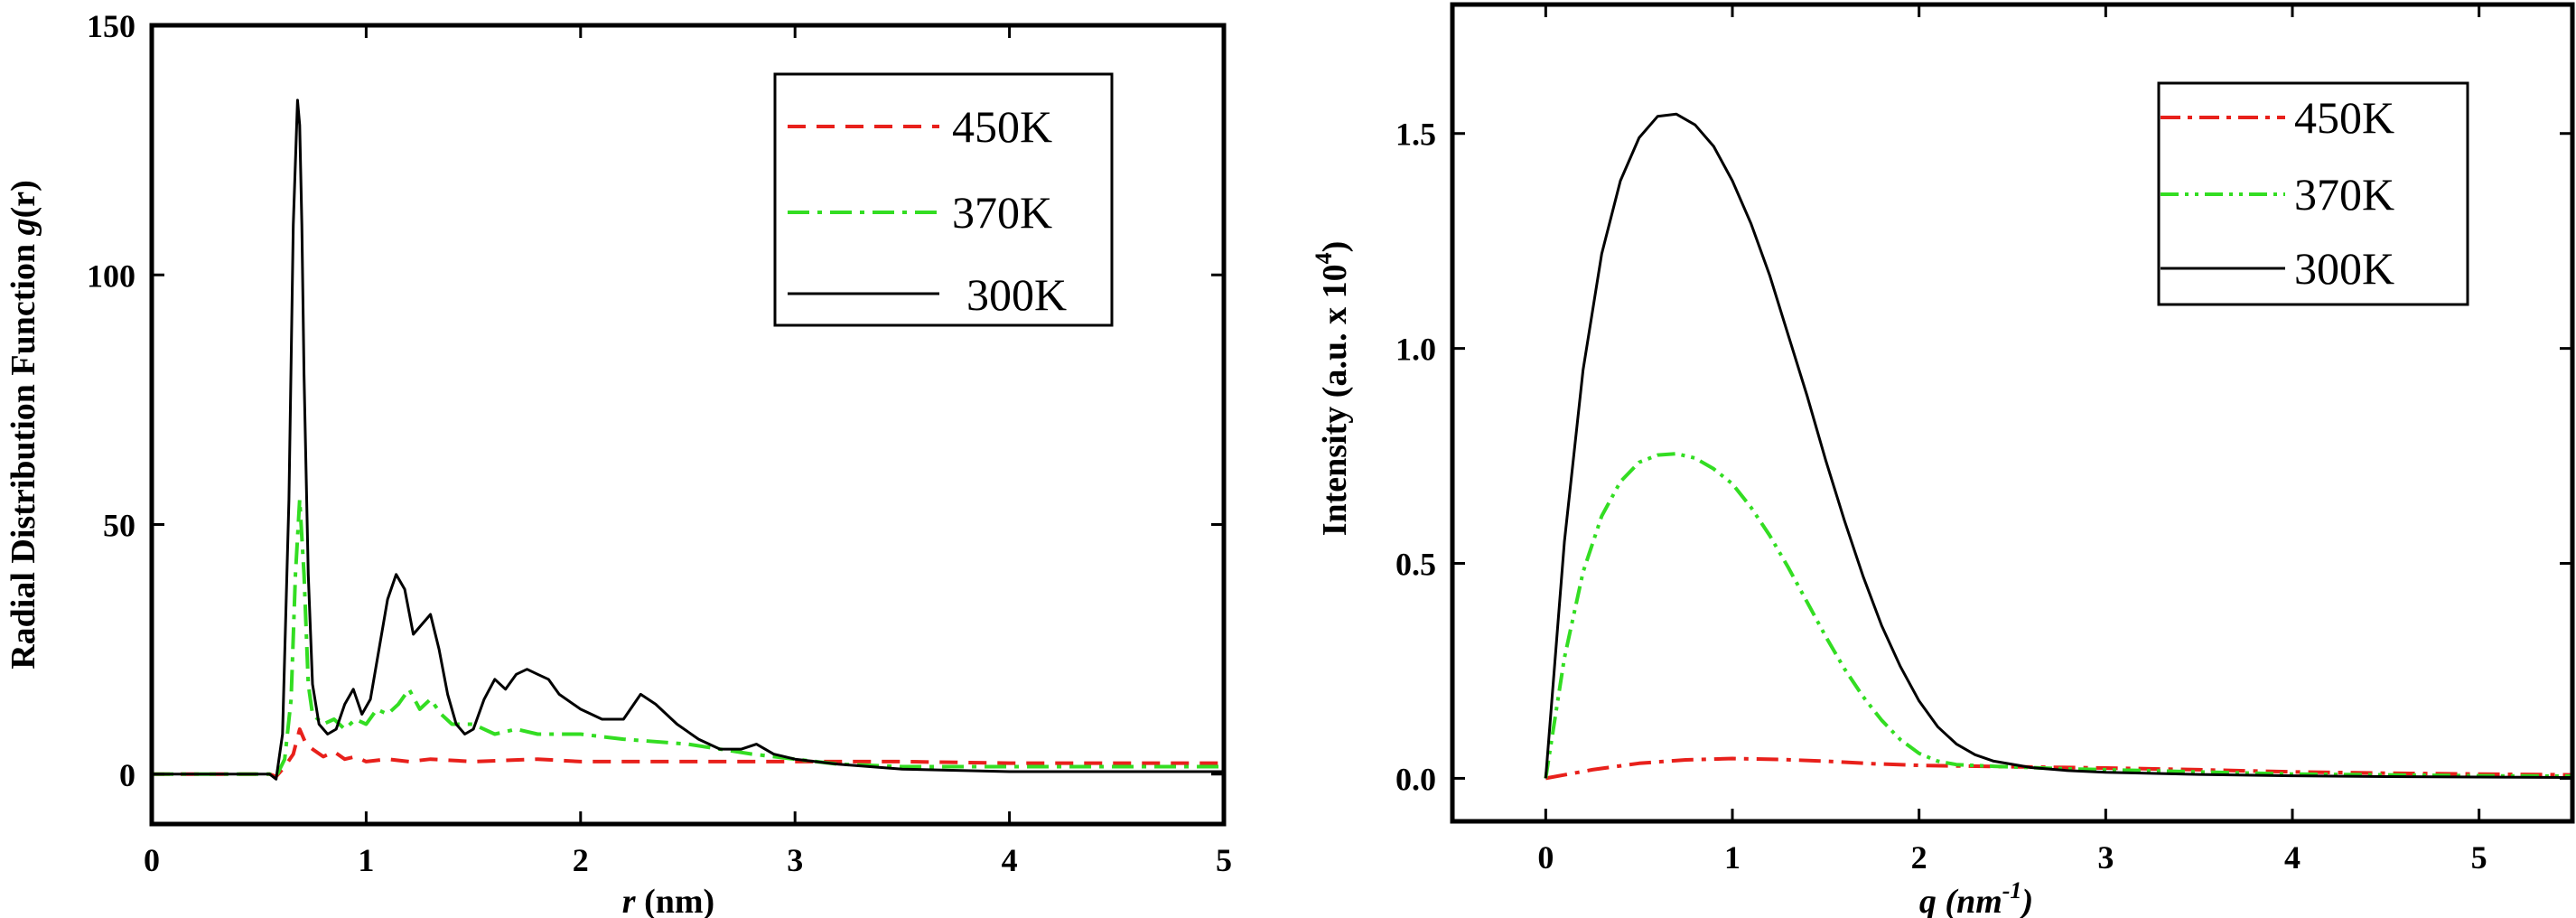  Describe the element at coordinates (2344, 268) in the screenshot. I see `intensity-legend-label-300K: 300K` at that location.